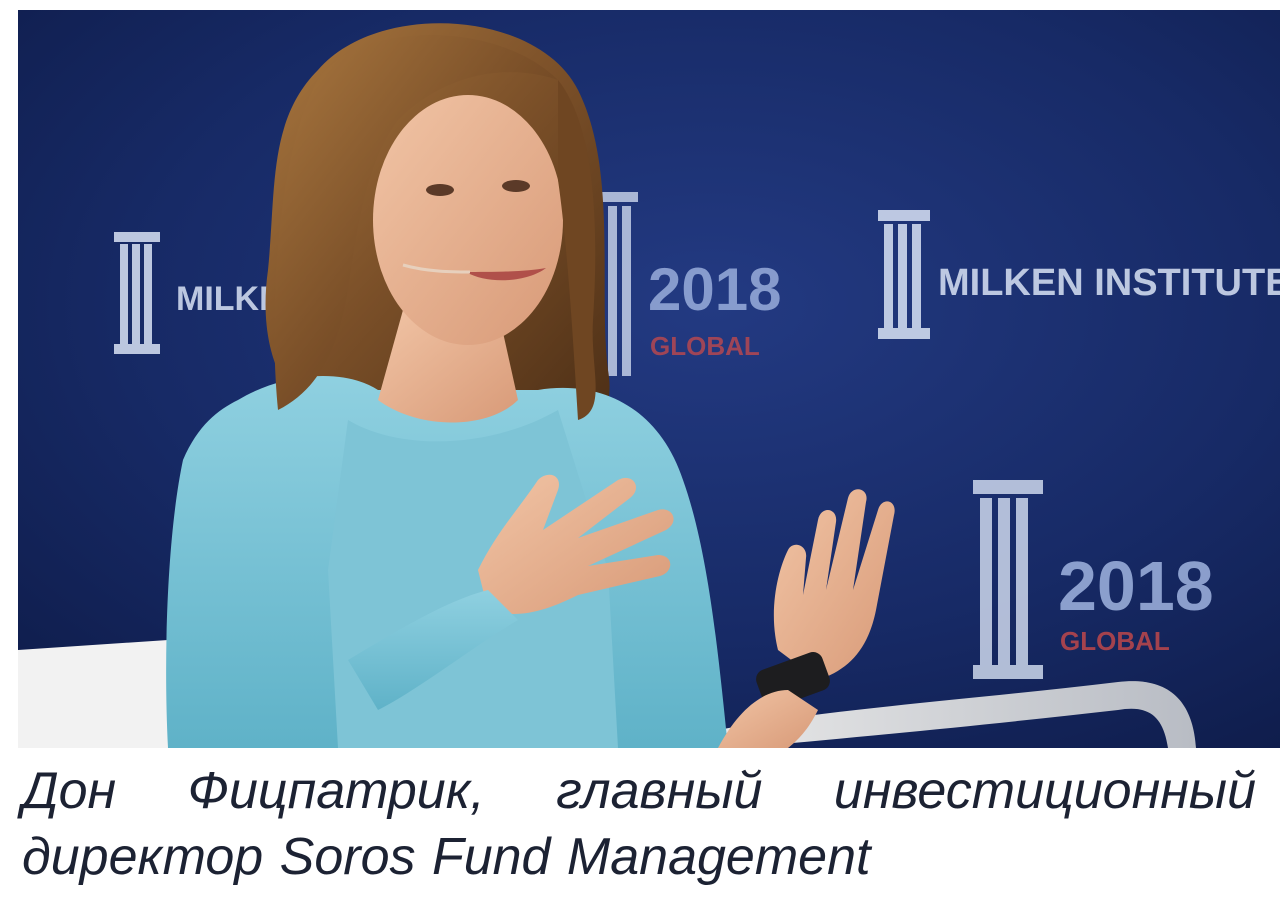 Image resolution: width=1280 pixels, height=918 pixels. Describe the element at coordinates (98, 694) in the screenshot. I see `chair-left` at that location.